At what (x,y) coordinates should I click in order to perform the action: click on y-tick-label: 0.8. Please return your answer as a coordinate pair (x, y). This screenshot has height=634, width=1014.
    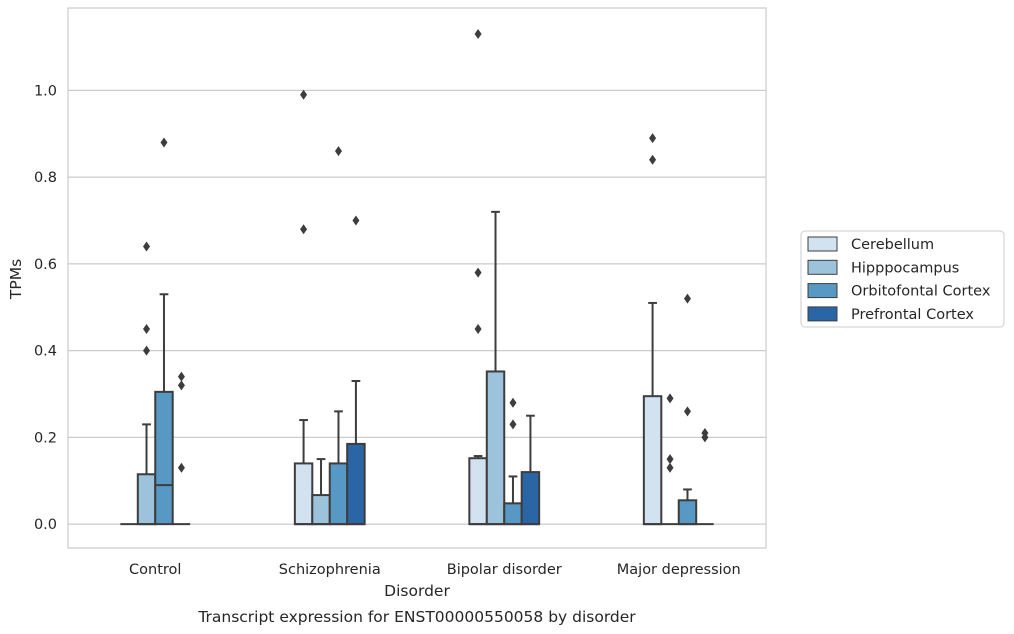
    Looking at the image, I should click on (45, 178).